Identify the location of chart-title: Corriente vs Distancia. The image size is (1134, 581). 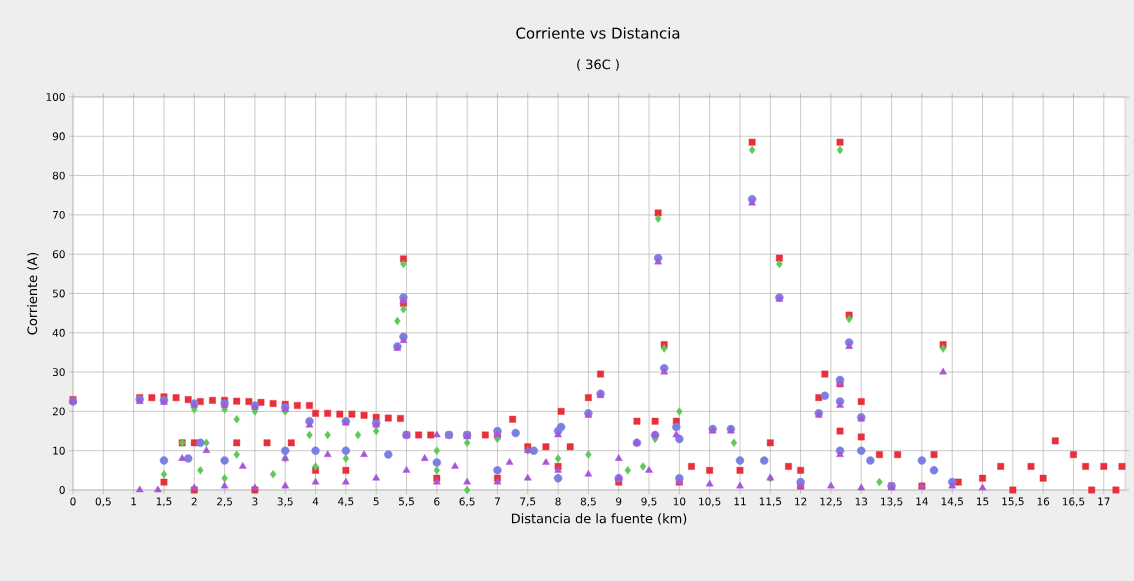
(598, 33).